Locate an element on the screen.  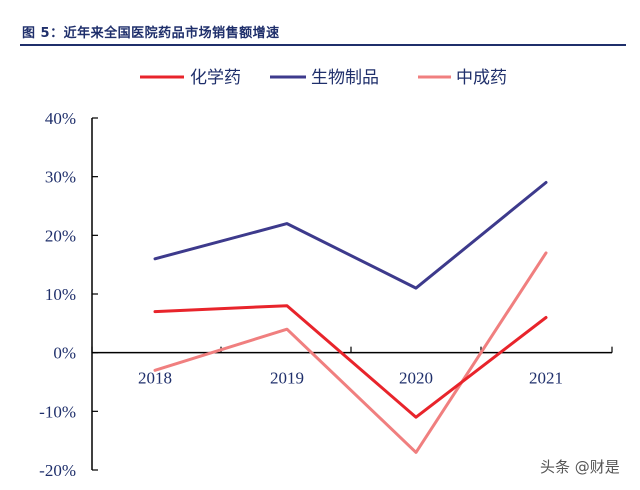
y-tick-label: 20% is located at coordinates (60, 235).